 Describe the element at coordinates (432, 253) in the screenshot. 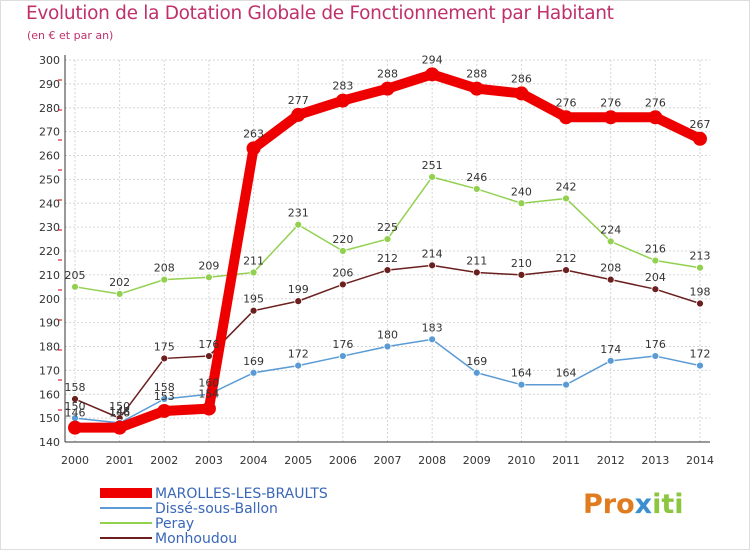

I see `data-label: 214` at that location.